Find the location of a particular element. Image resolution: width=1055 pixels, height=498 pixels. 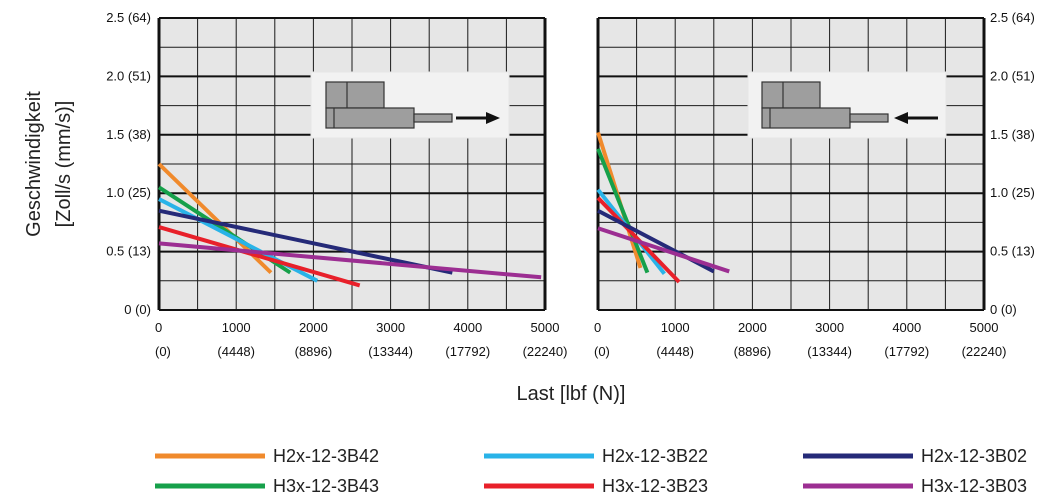

legend-label: H3x-12-3B03 is located at coordinates (974, 486).